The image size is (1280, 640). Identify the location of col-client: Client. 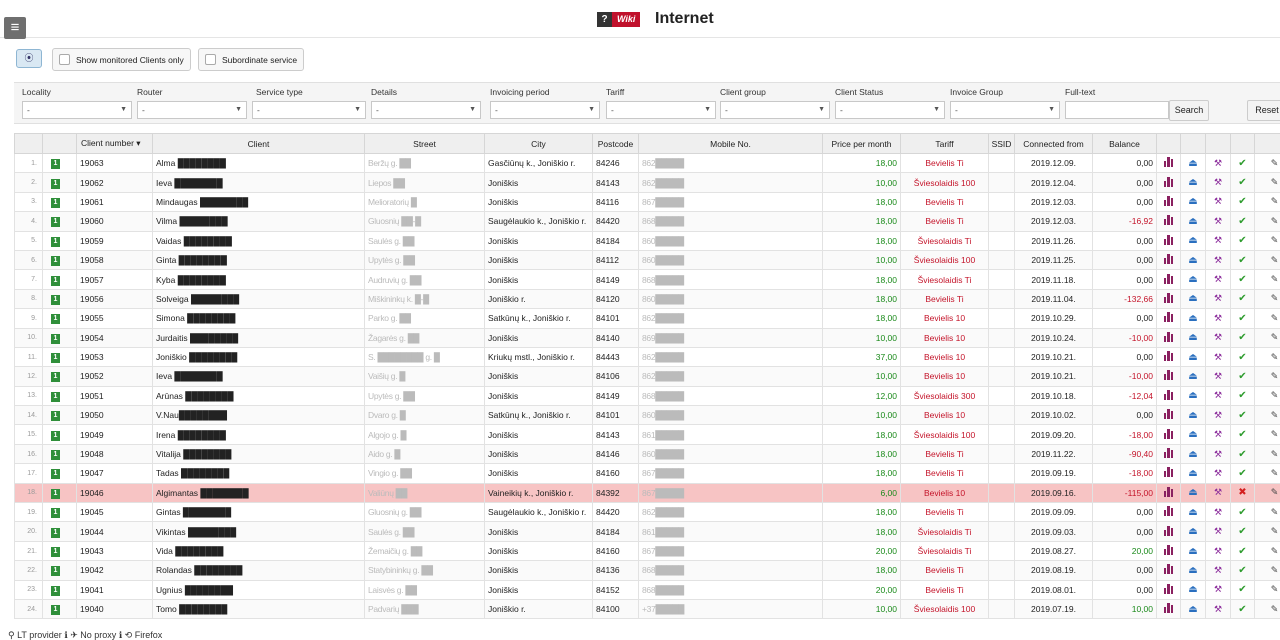
(258, 143).